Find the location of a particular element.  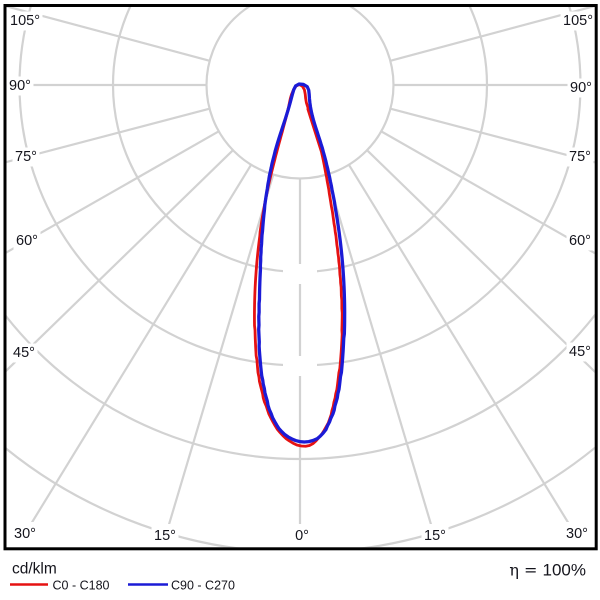

legend-label: C0 - C180 is located at coordinates (81, 586).